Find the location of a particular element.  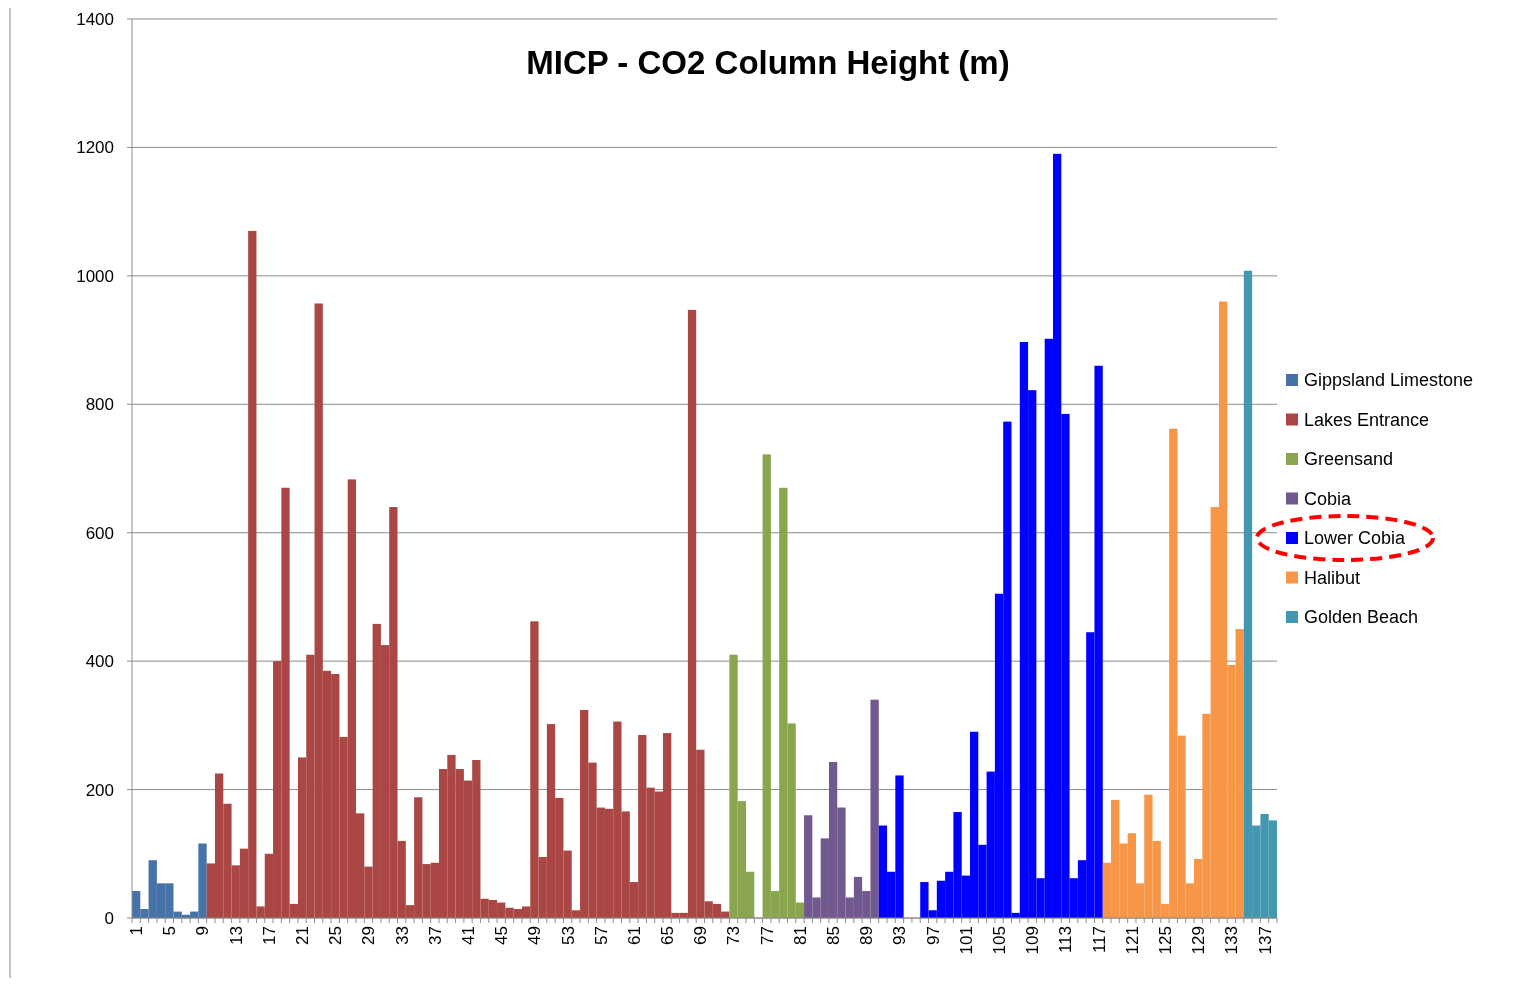

y-tick-label: 400 is located at coordinates (99, 662).